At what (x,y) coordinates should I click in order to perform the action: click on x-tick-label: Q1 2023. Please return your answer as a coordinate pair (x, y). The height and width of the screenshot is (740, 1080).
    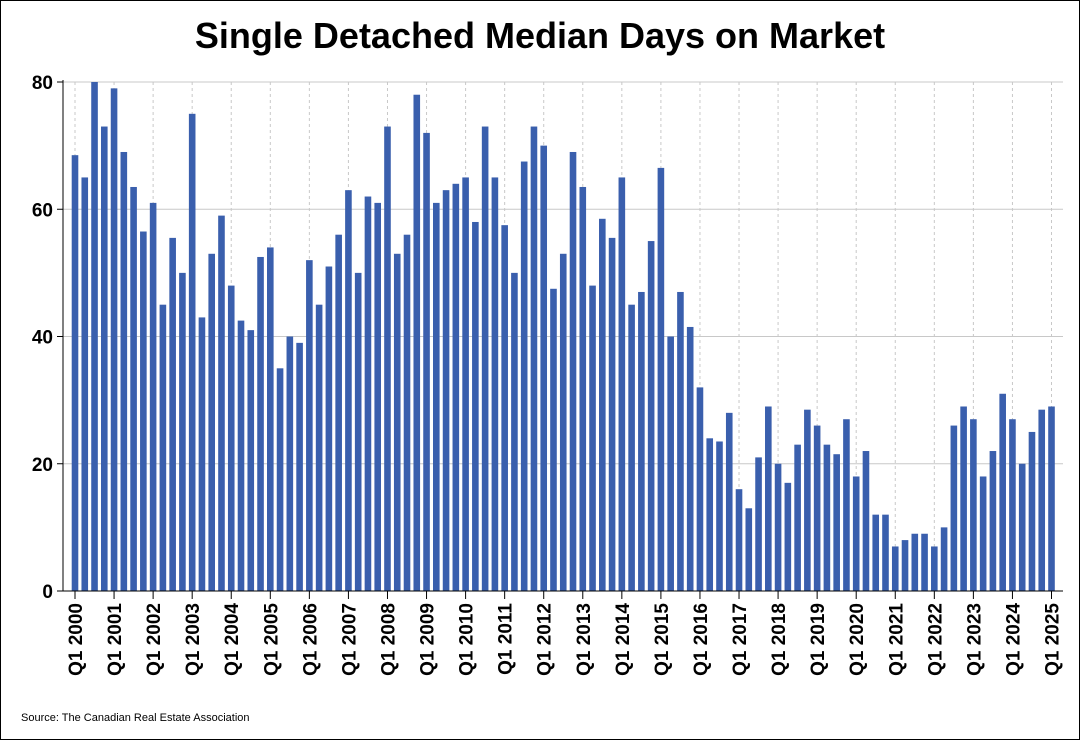
    Looking at the image, I should click on (974, 639).